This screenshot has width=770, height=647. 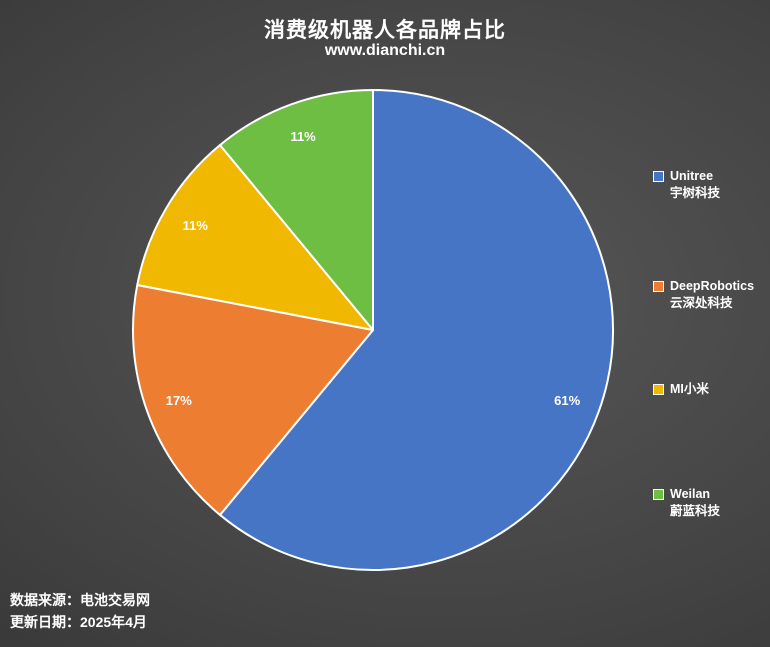 I want to click on legend-item-weilan: Weilan 蔚蓝科技, so click(x=686, y=503).